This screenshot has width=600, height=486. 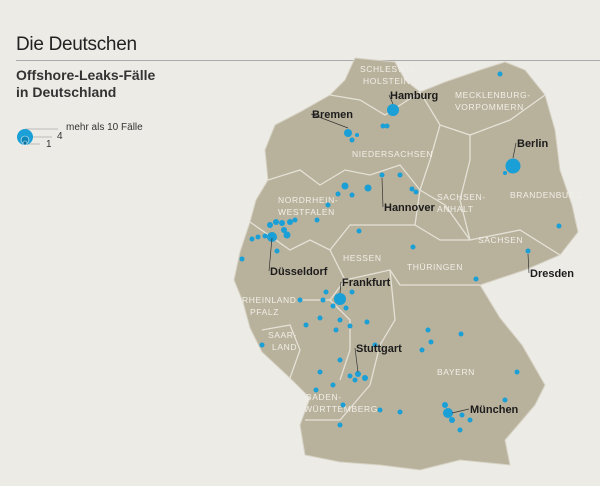 I want to click on region-label: WESTFALEN, so click(x=306, y=212).